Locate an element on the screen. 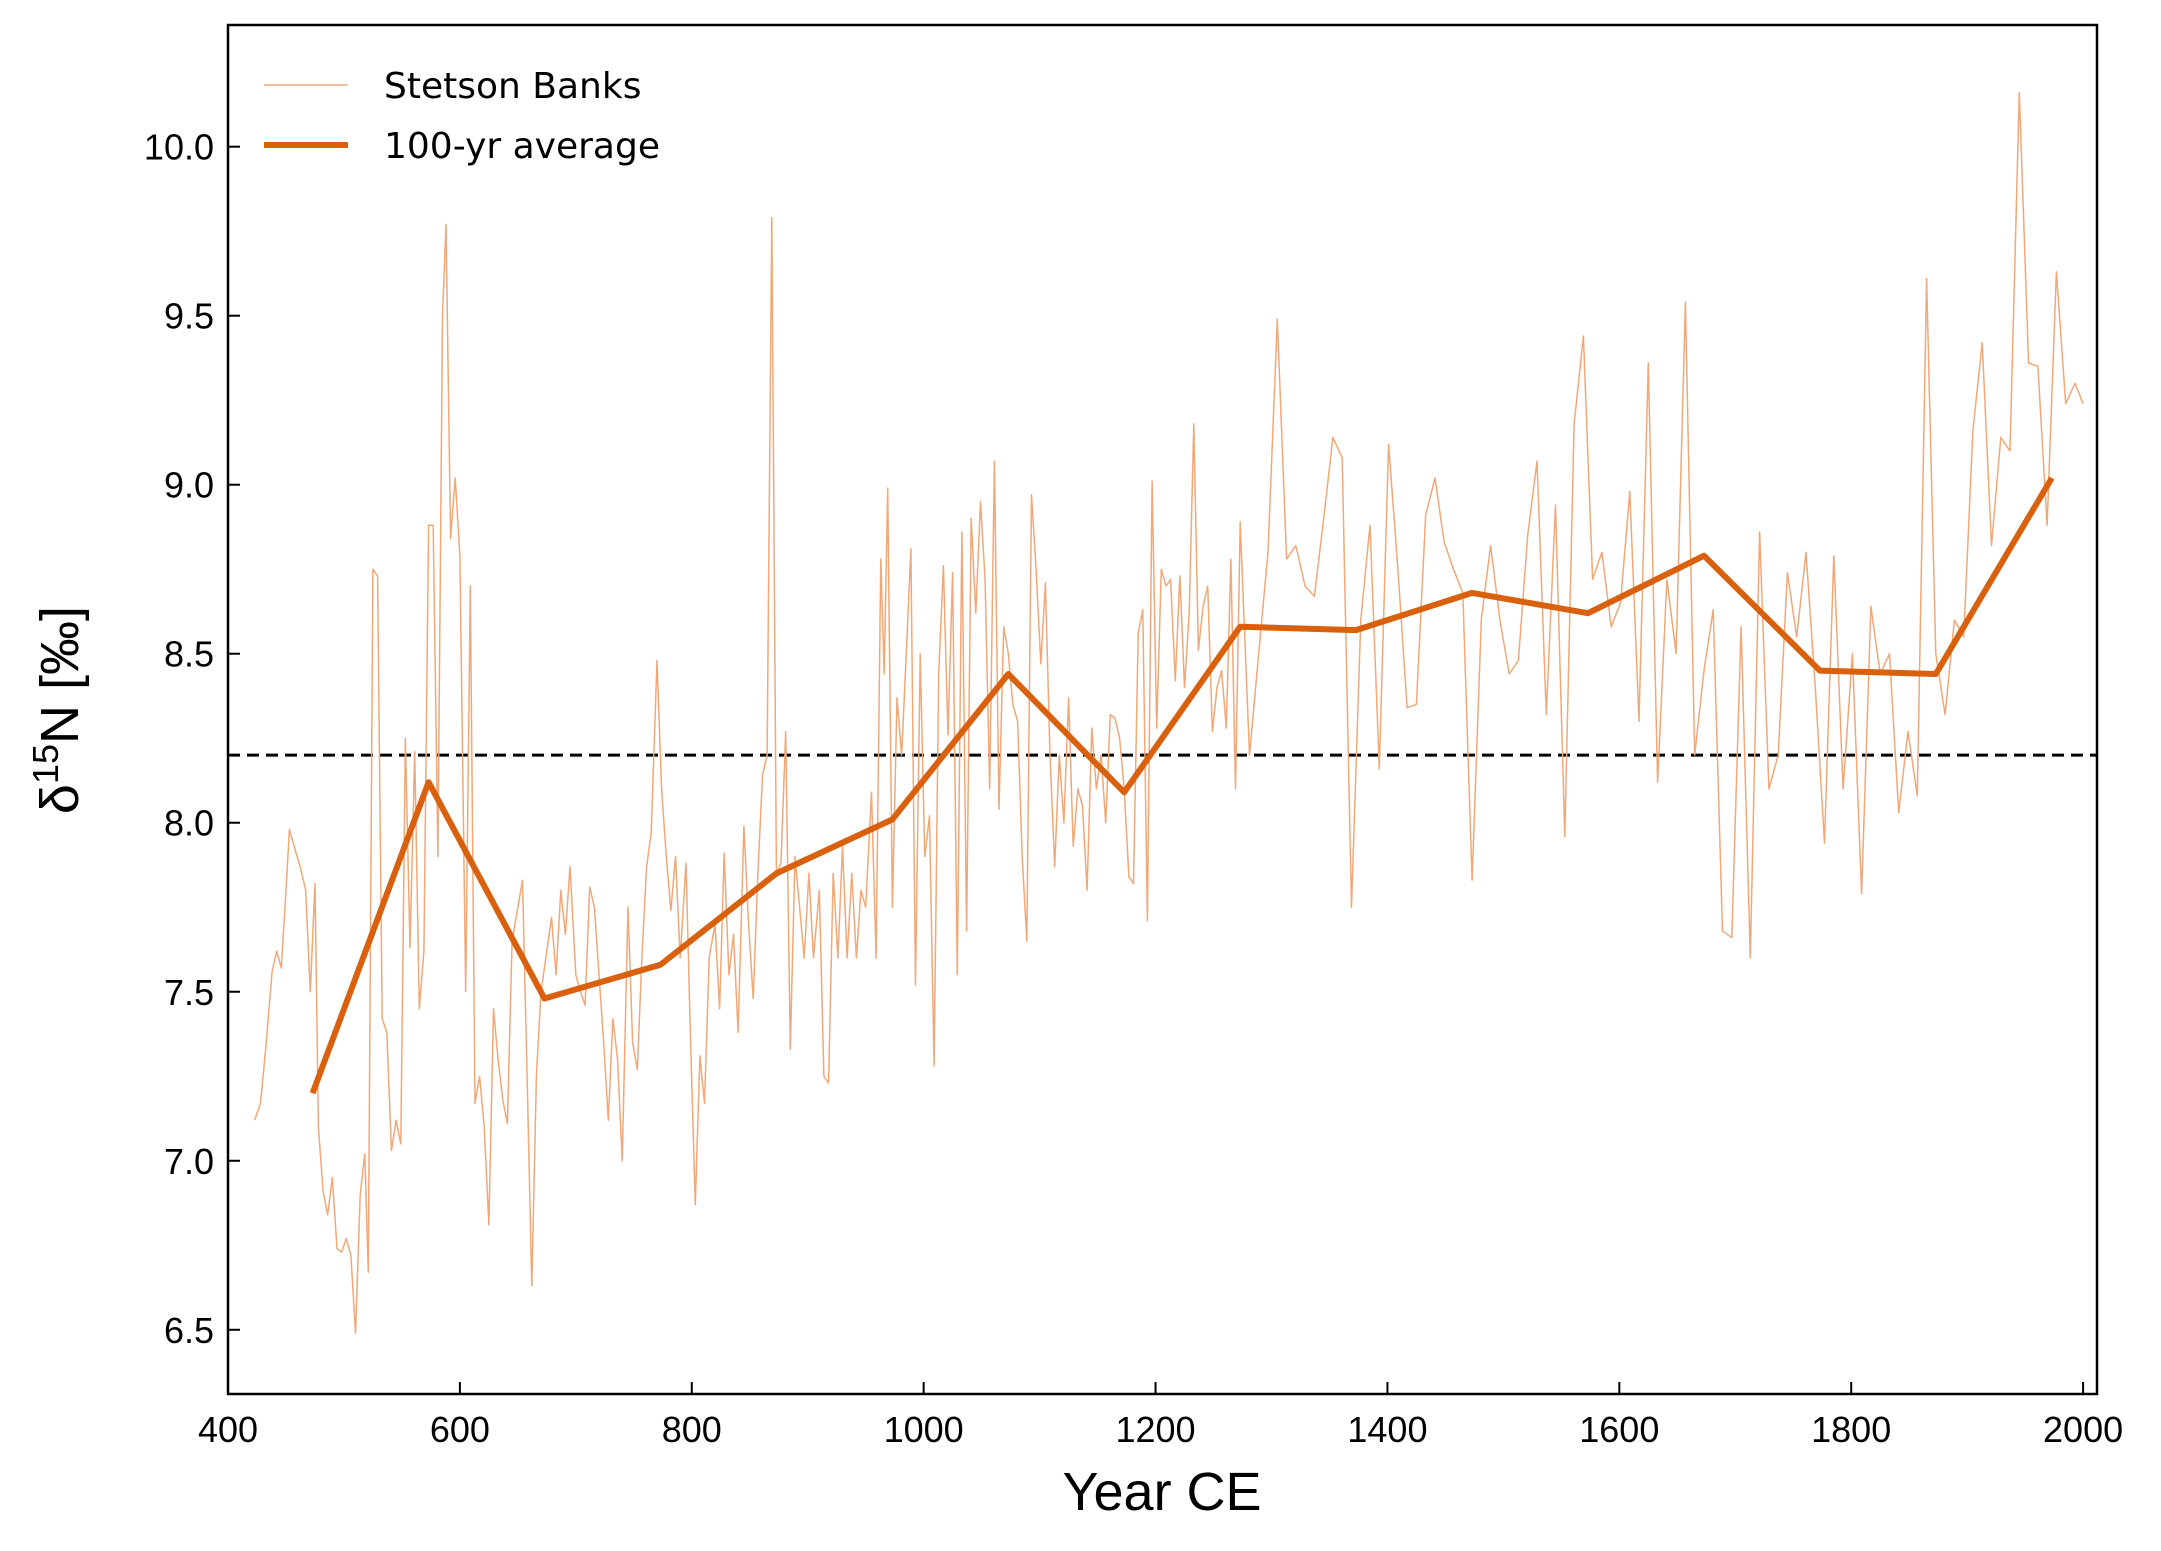  y-tick-label: 6.5 is located at coordinates (189, 1330).